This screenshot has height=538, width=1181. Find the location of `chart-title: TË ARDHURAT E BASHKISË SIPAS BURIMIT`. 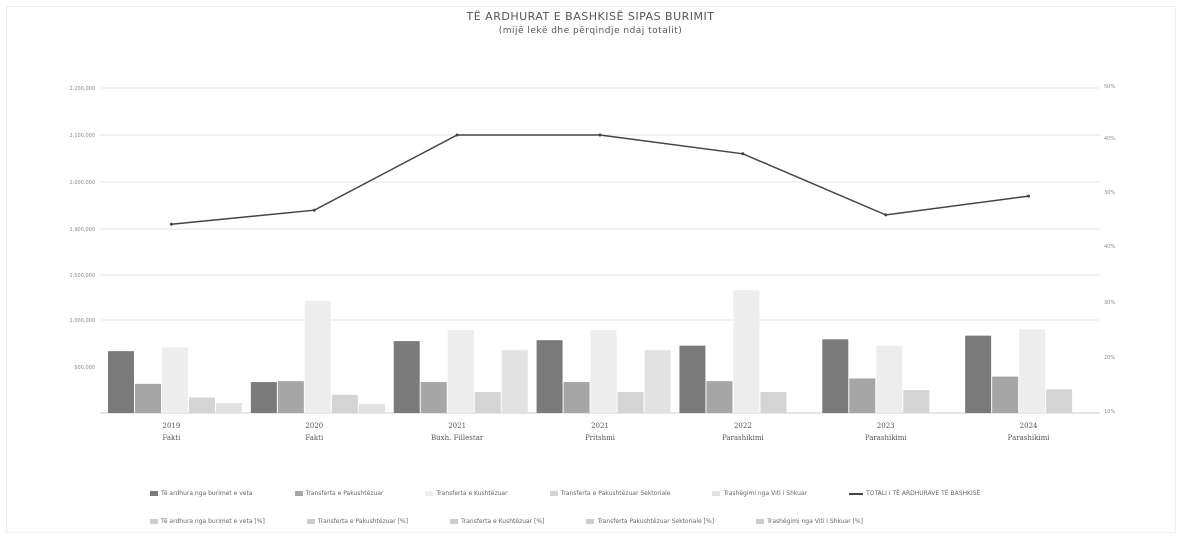

chart-title: TË ARDHURAT E BASHKISË SIPAS BURIMIT is located at coordinates (590, 16).